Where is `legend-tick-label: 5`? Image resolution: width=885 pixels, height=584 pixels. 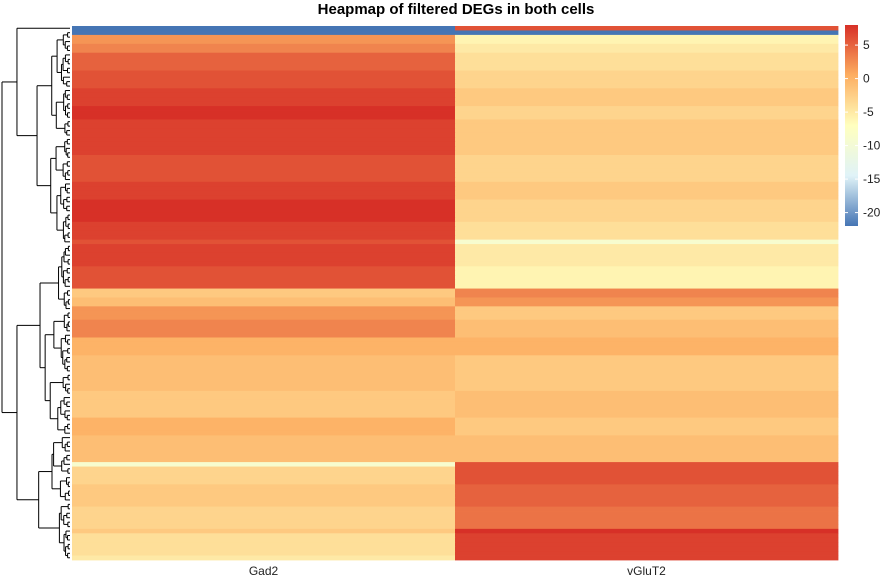
legend-tick-label: 5 is located at coordinates (866, 45).